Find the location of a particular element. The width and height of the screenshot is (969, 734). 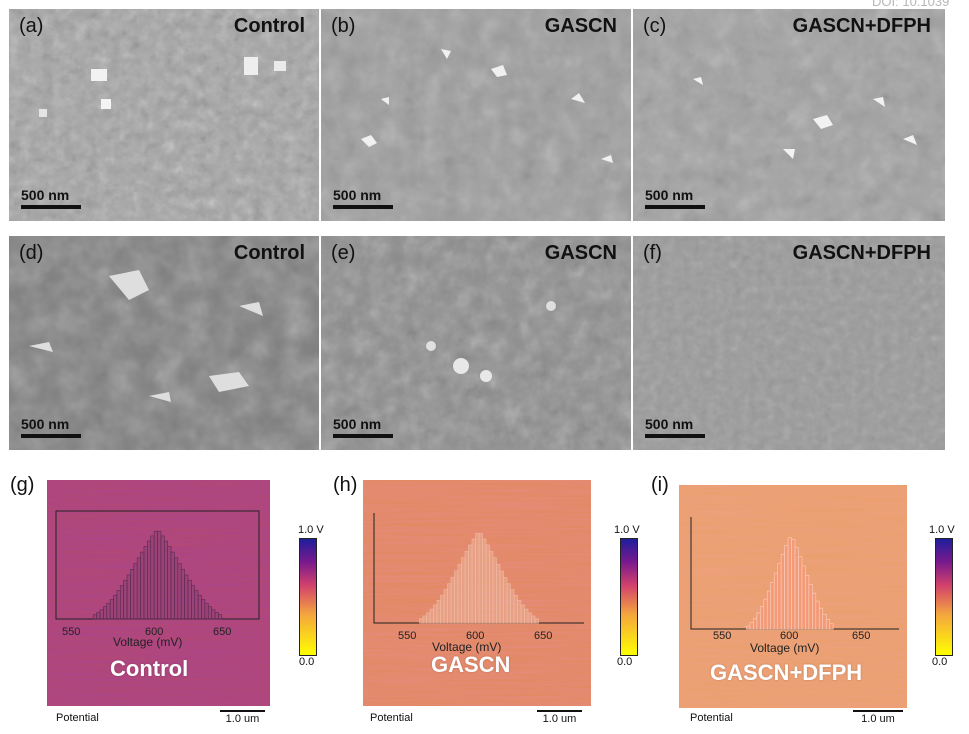

panel-letter-i: (i) is located at coordinates (660, 485).